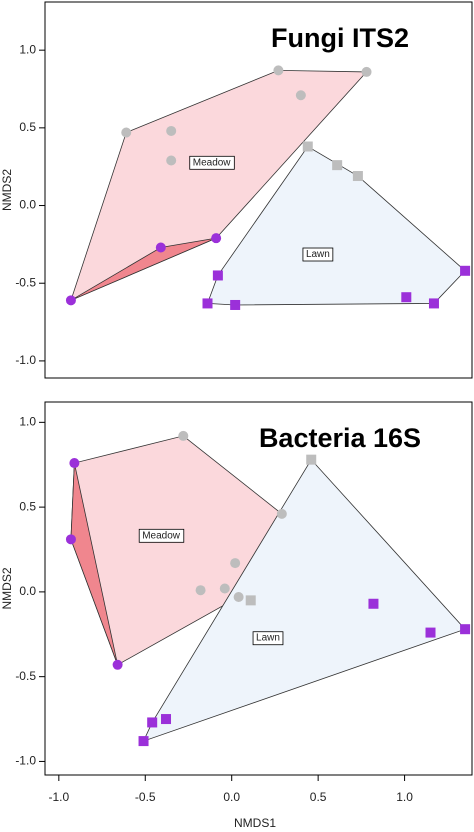 This screenshot has width=474, height=832. I want to click on x-tick-label: -1.0, so click(58, 797).